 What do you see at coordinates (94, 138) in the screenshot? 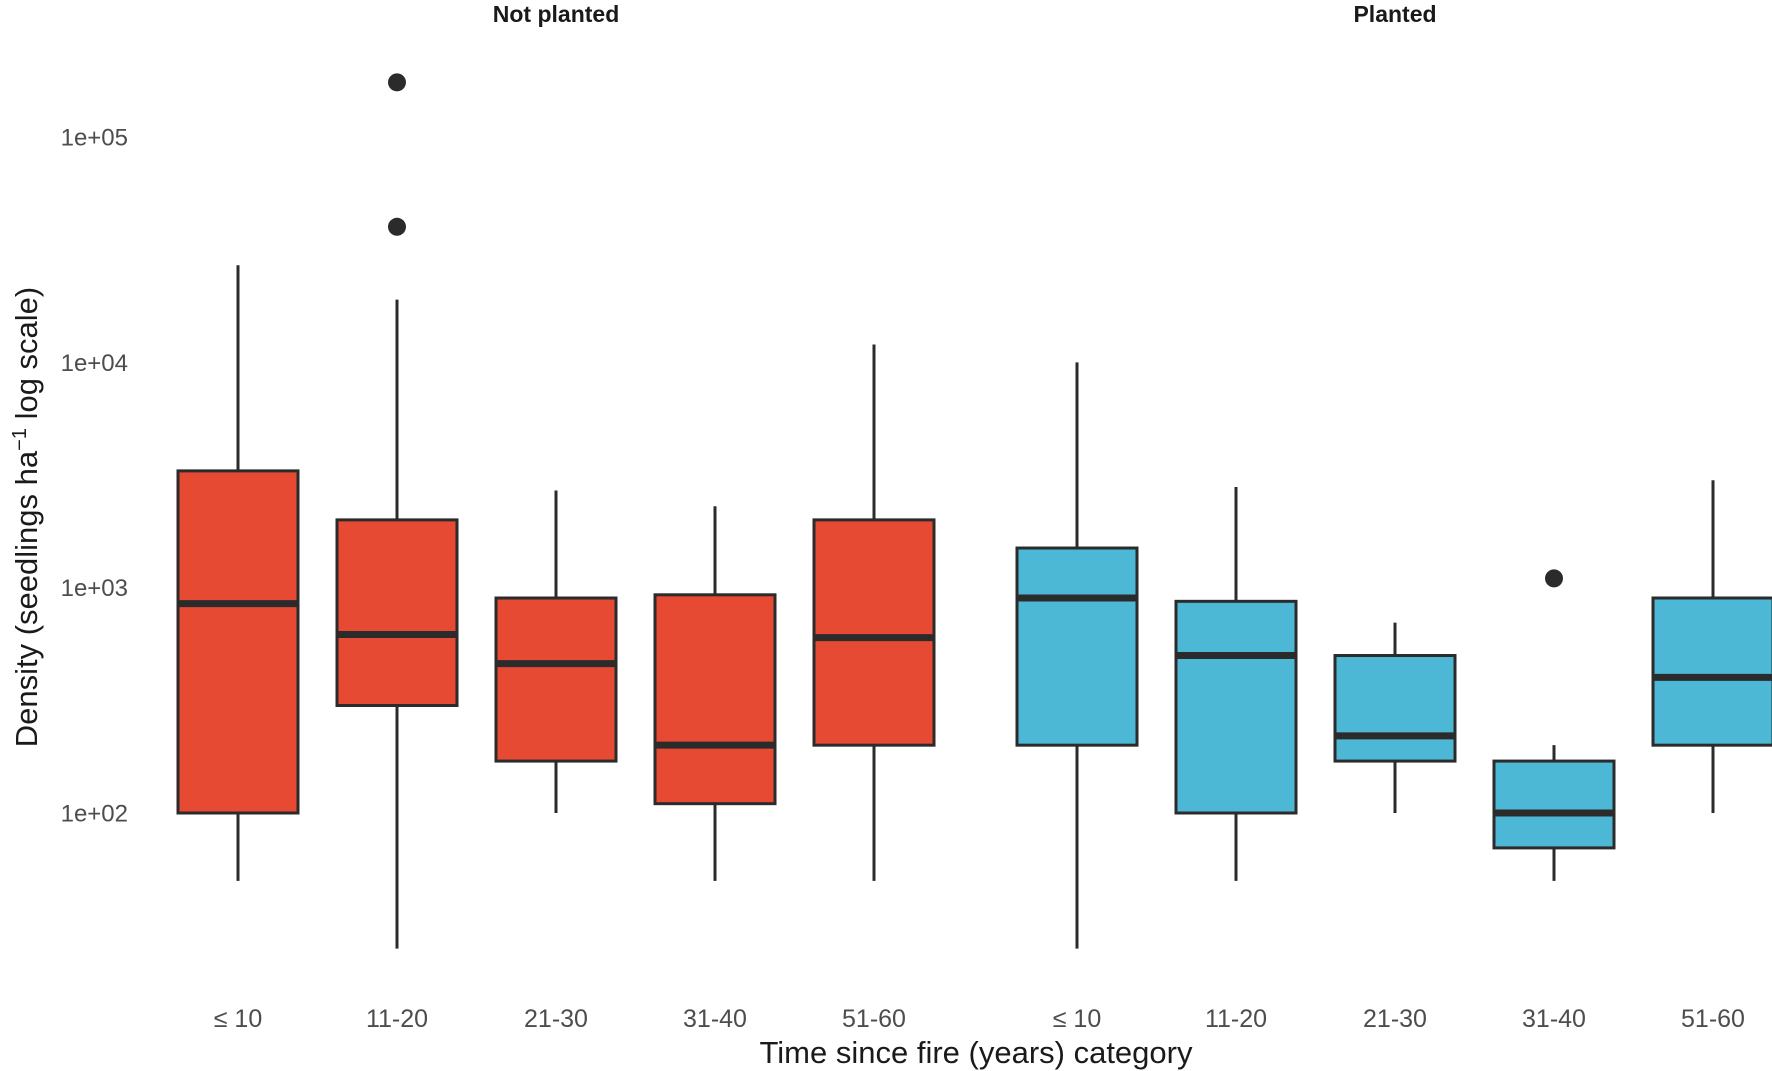
I see `y-tick-label: 1e+05` at bounding box center [94, 138].